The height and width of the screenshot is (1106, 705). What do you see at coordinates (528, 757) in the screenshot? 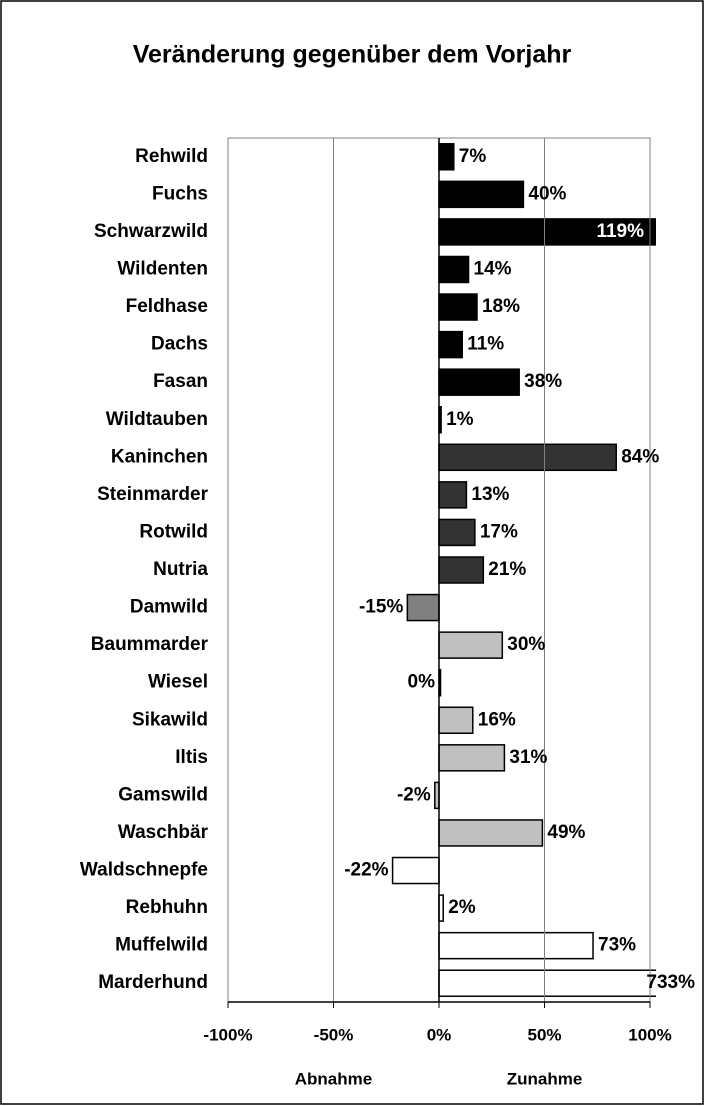
I see `value-label: 31%` at bounding box center [528, 757].